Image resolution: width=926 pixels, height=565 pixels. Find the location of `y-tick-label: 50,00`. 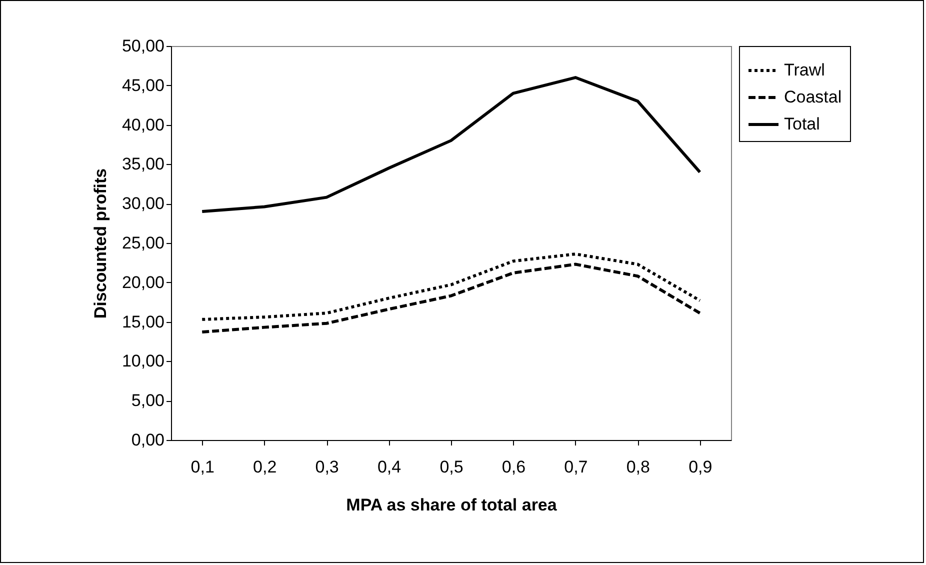

y-tick-label: 50,00 is located at coordinates (143, 46).